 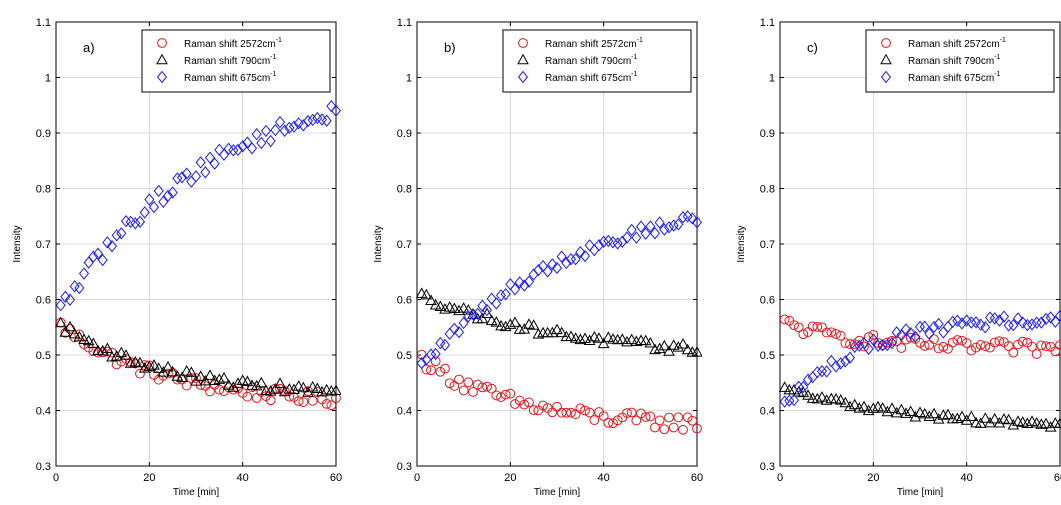 What do you see at coordinates (967, 478) in the screenshot?
I see `x-tick-label: 40` at bounding box center [967, 478].